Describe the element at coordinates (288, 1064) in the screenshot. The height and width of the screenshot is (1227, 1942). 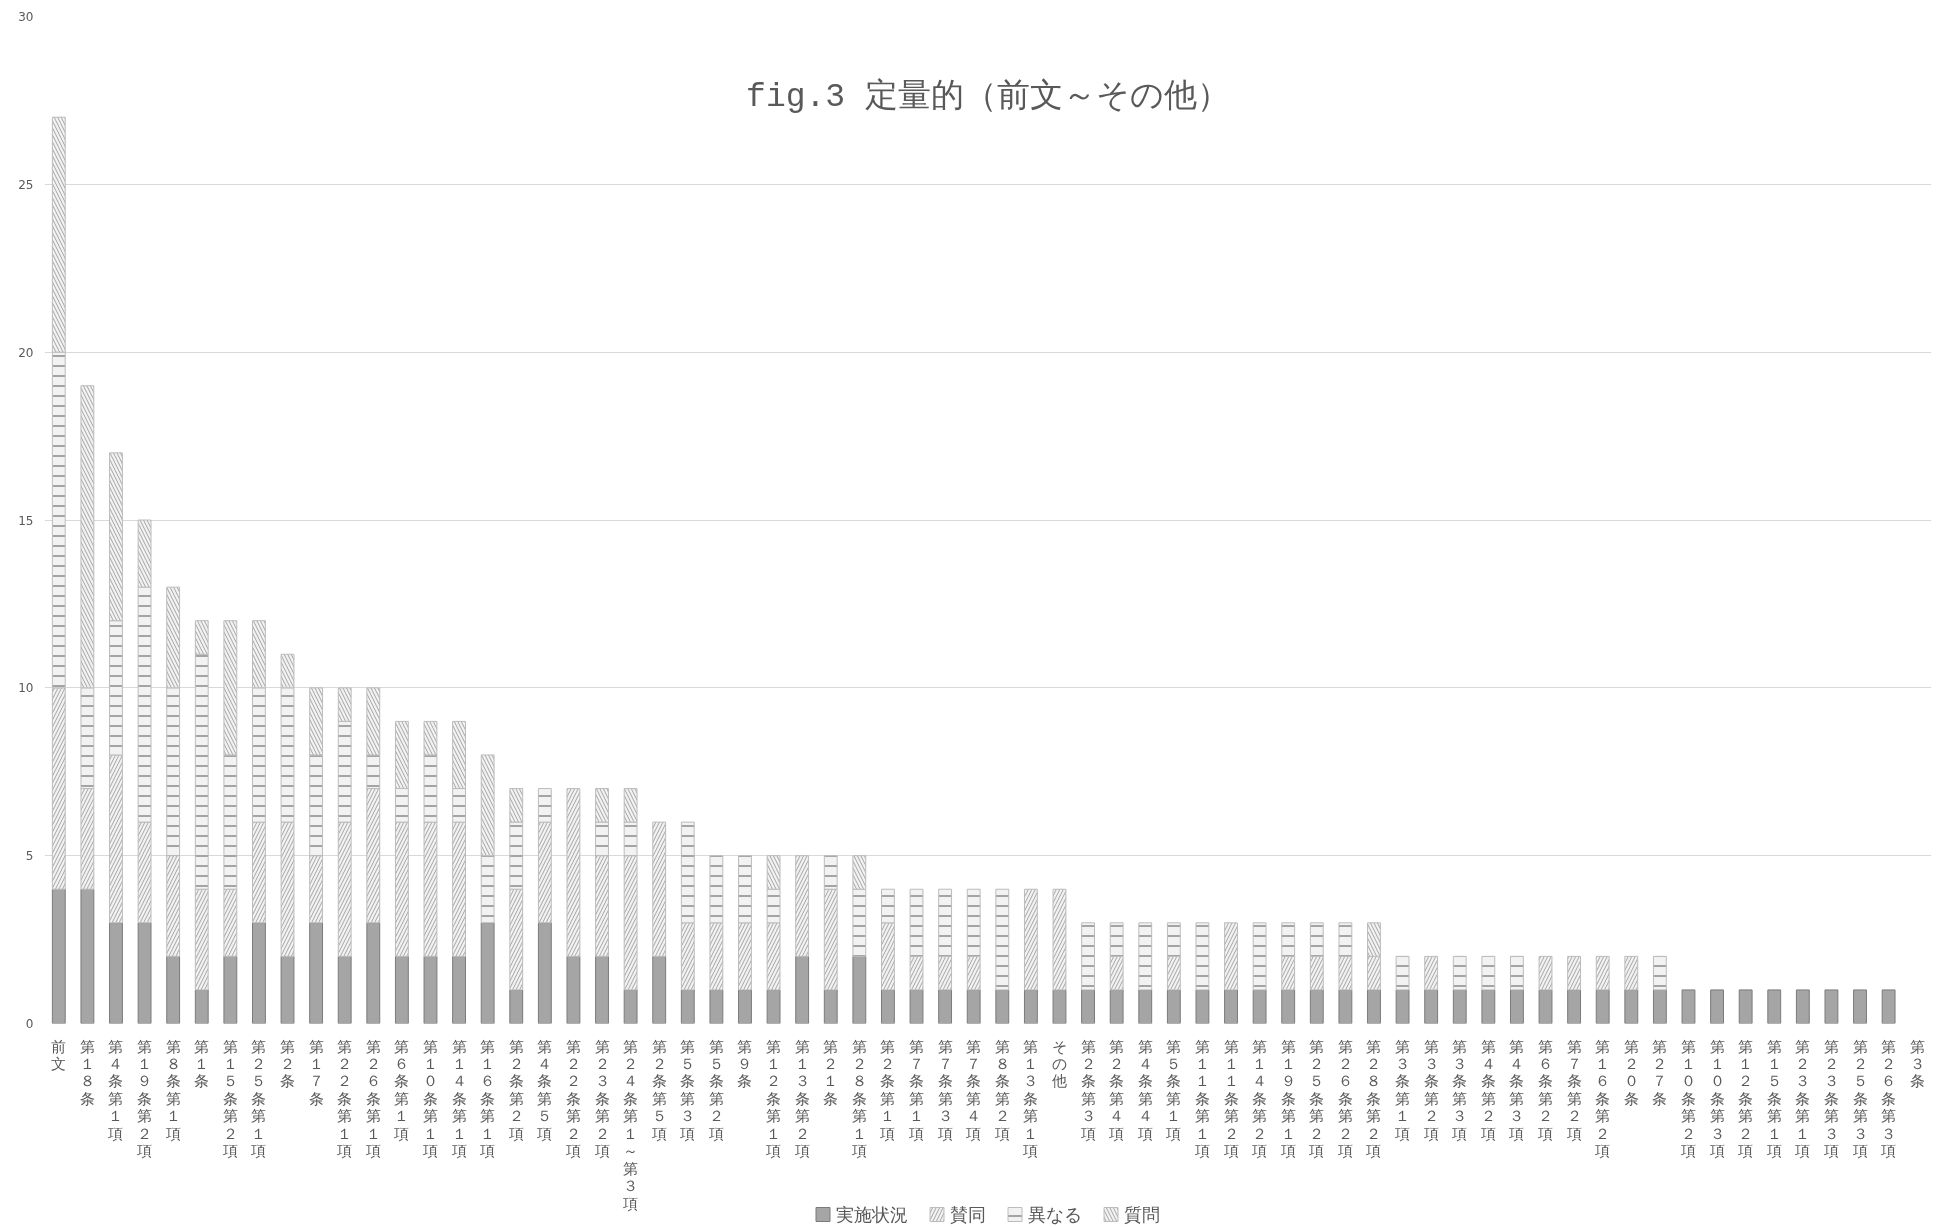
I see `x-tick-label: 第２条` at that location.